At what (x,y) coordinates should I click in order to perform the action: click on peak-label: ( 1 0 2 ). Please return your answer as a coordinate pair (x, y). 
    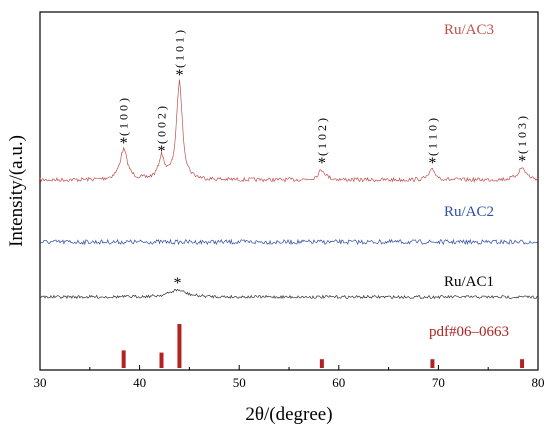
    Looking at the image, I should click on (322, 137).